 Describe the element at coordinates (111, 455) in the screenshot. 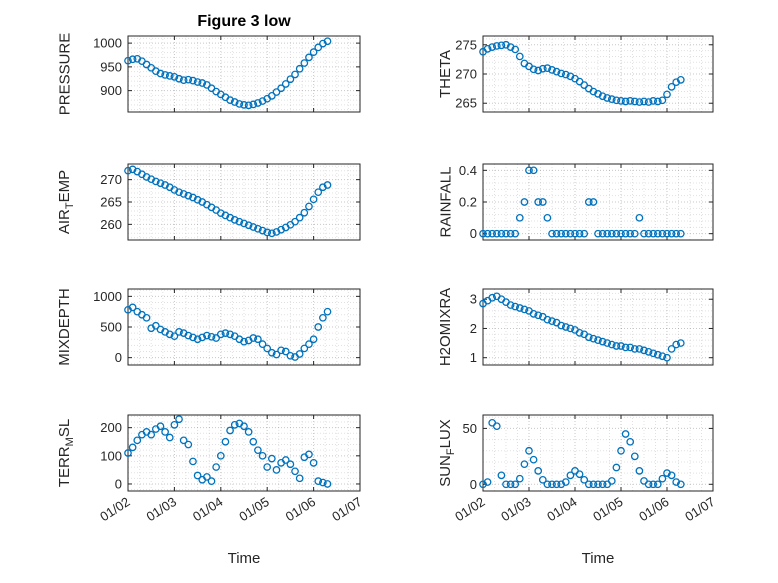

I see `y-tick-label: 100` at that location.